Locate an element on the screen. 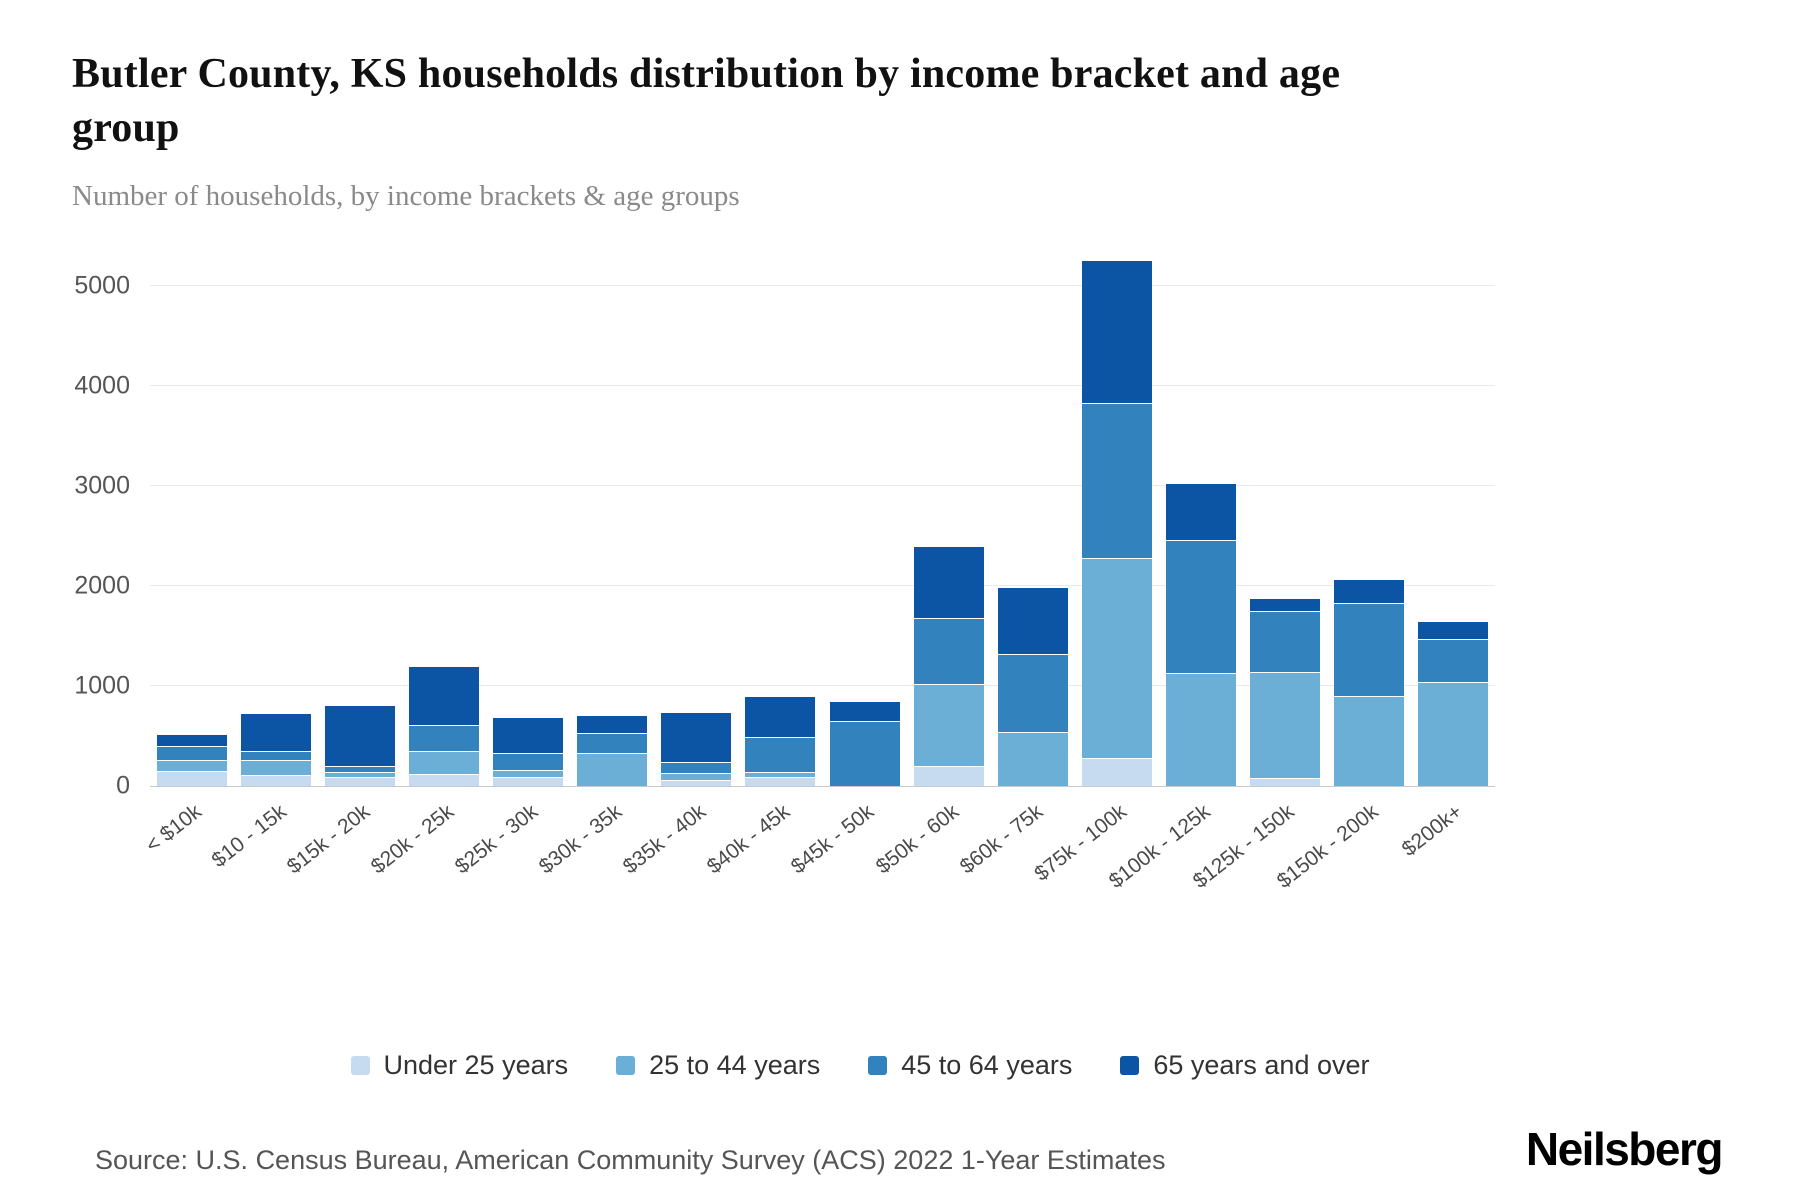 The height and width of the screenshot is (1200, 1800). x-axis-tick-label: $25k - 30k is located at coordinates (497, 838).